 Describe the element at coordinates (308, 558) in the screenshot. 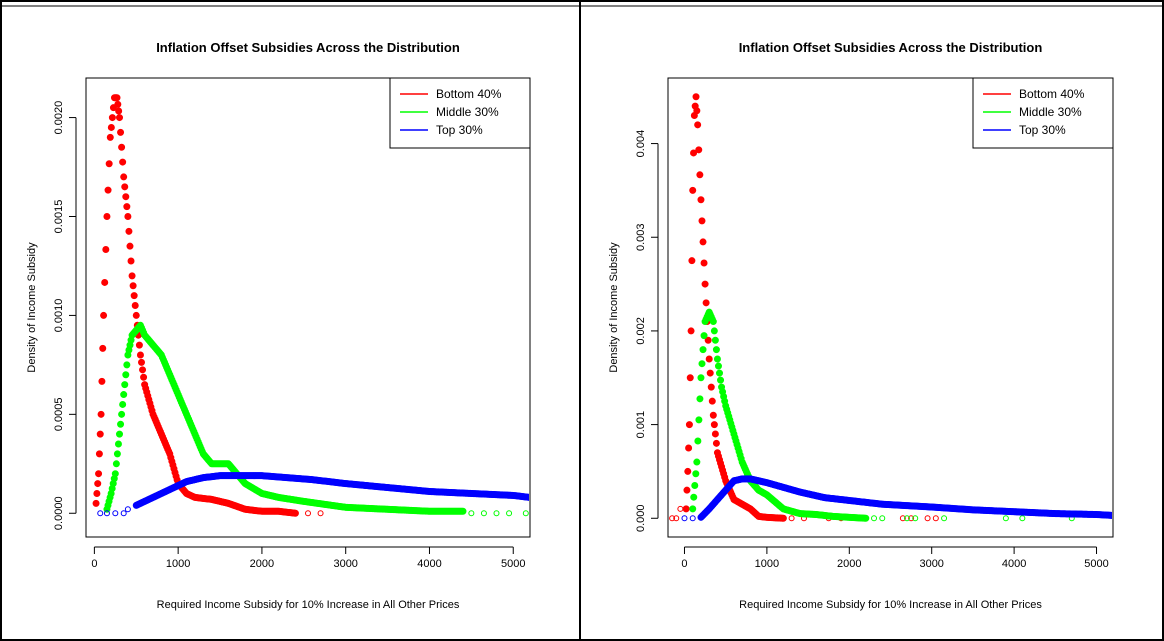

I see `x-axis: 0 1000 2000 3000 4000 5000` at that location.